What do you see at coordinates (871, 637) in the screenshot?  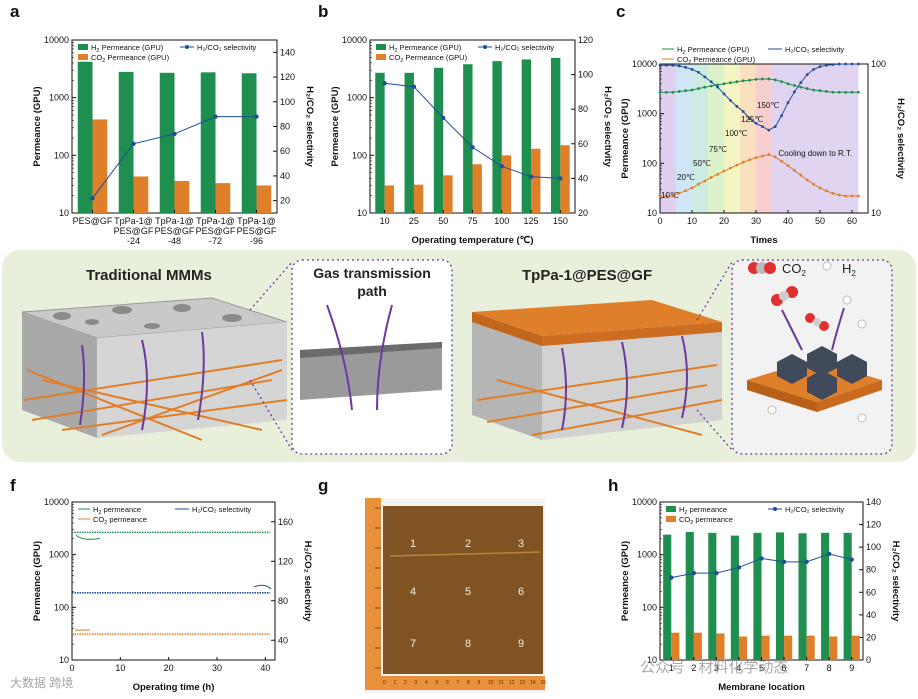 I see `h-y2tick-label: 20` at bounding box center [871, 637].